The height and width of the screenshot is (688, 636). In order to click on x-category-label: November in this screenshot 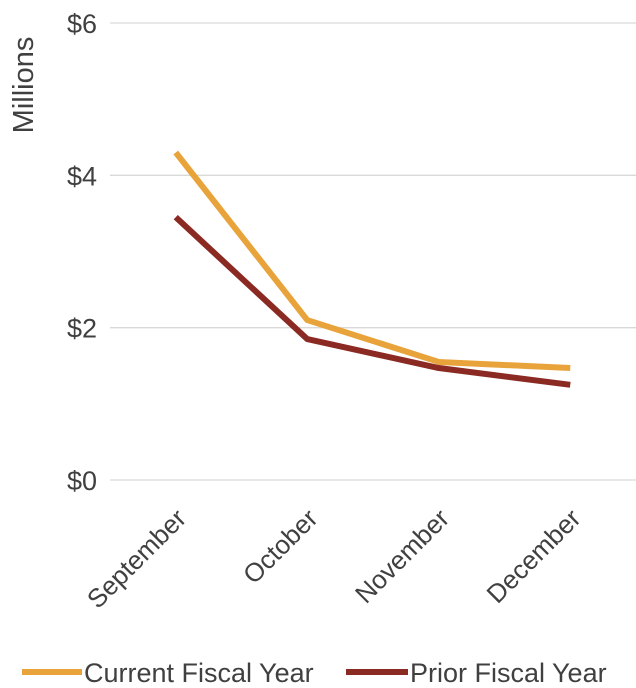, I will do `click(402, 556)`.